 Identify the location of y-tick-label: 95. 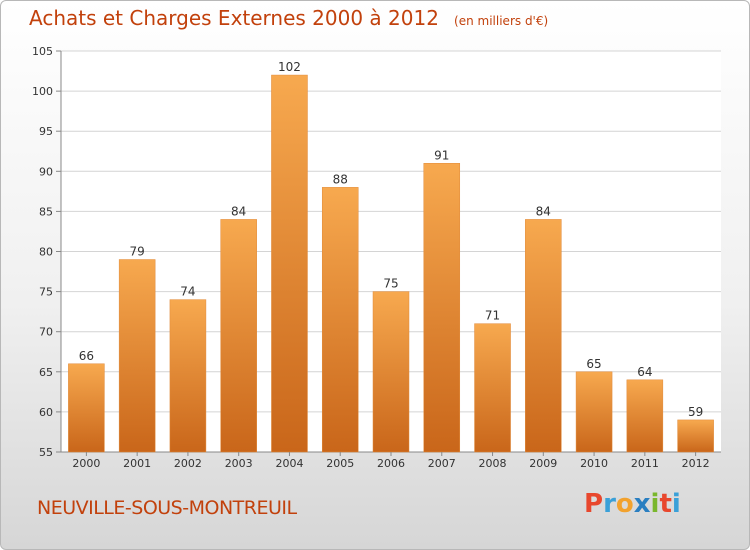
(46, 131).